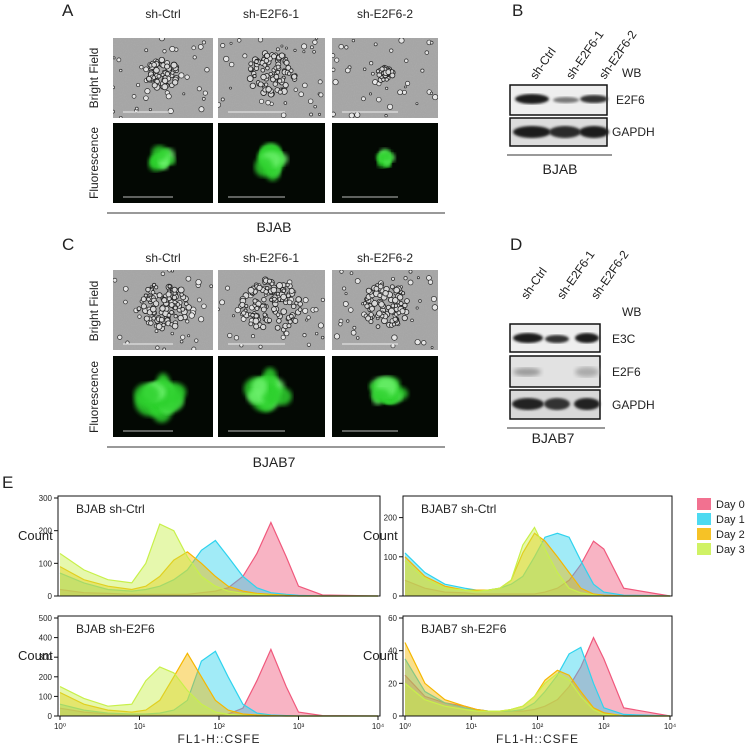 Image resolution: width=754 pixels, height=750 pixels. Describe the element at coordinates (730, 520) in the screenshot. I see `legend-label: Day 1` at that location.